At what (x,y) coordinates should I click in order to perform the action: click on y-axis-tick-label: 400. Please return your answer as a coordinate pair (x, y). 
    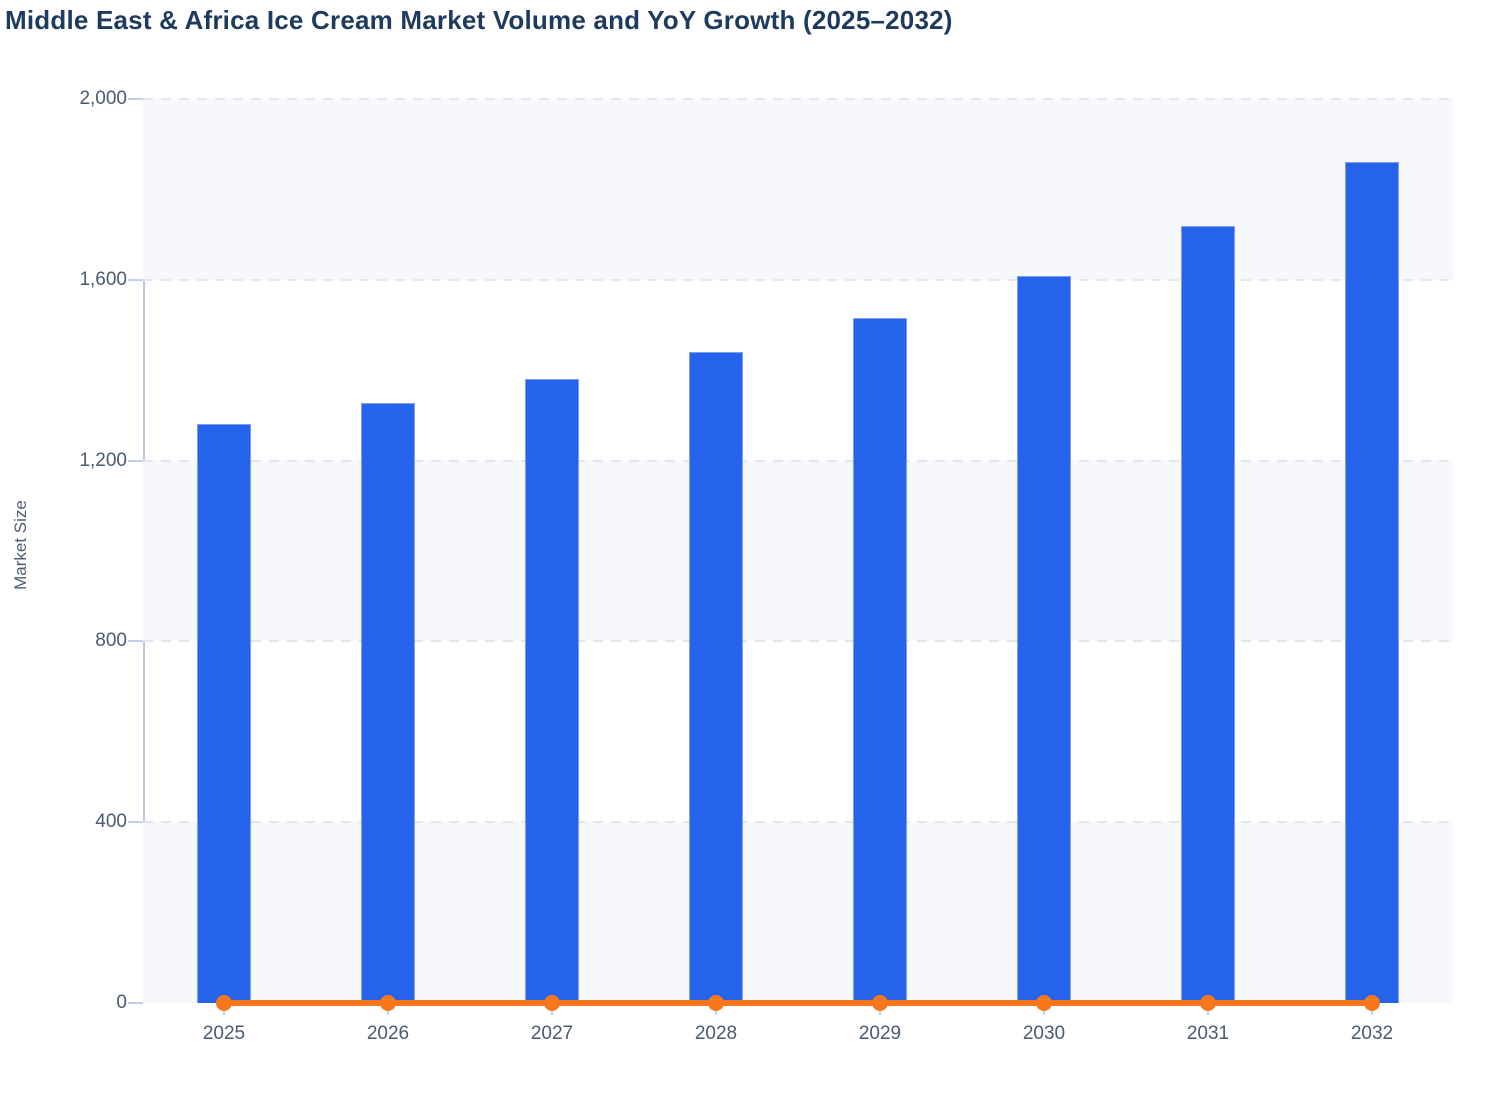
    Looking at the image, I should click on (111, 822).